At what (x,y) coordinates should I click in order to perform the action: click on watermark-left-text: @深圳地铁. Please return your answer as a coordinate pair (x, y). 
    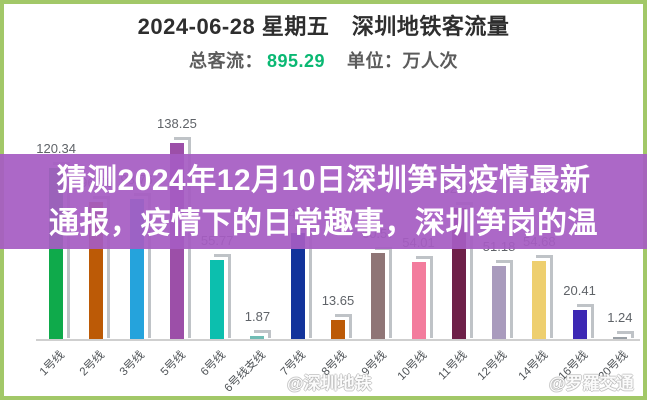
    Looking at the image, I should click on (329, 383).